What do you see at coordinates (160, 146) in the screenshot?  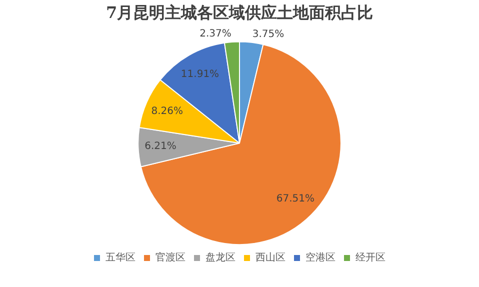 I see `data-label: 6.21%` at bounding box center [160, 146].